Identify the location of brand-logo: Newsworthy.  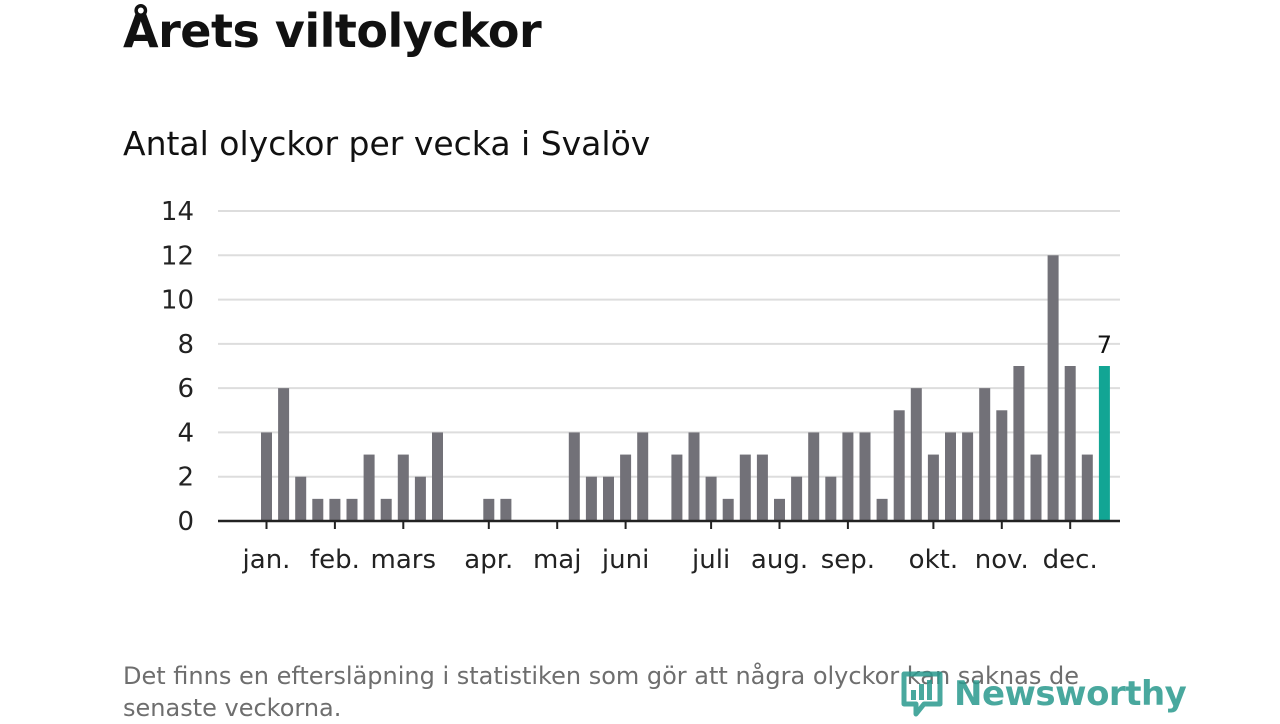
(1043, 694).